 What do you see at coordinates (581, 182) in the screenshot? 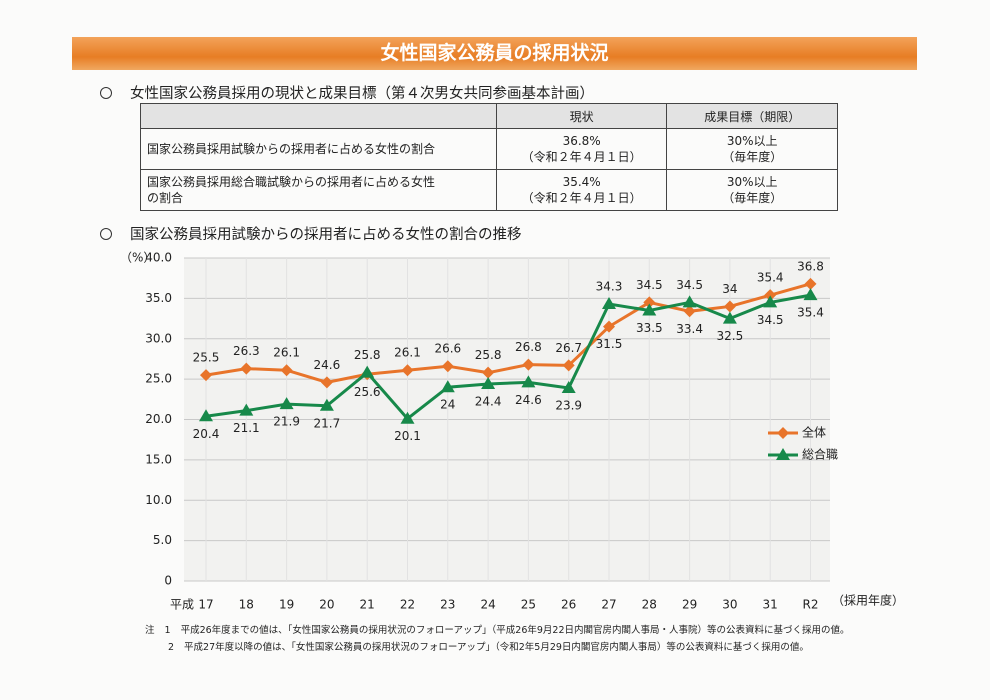
I see `text: 35.4%` at bounding box center [581, 182].